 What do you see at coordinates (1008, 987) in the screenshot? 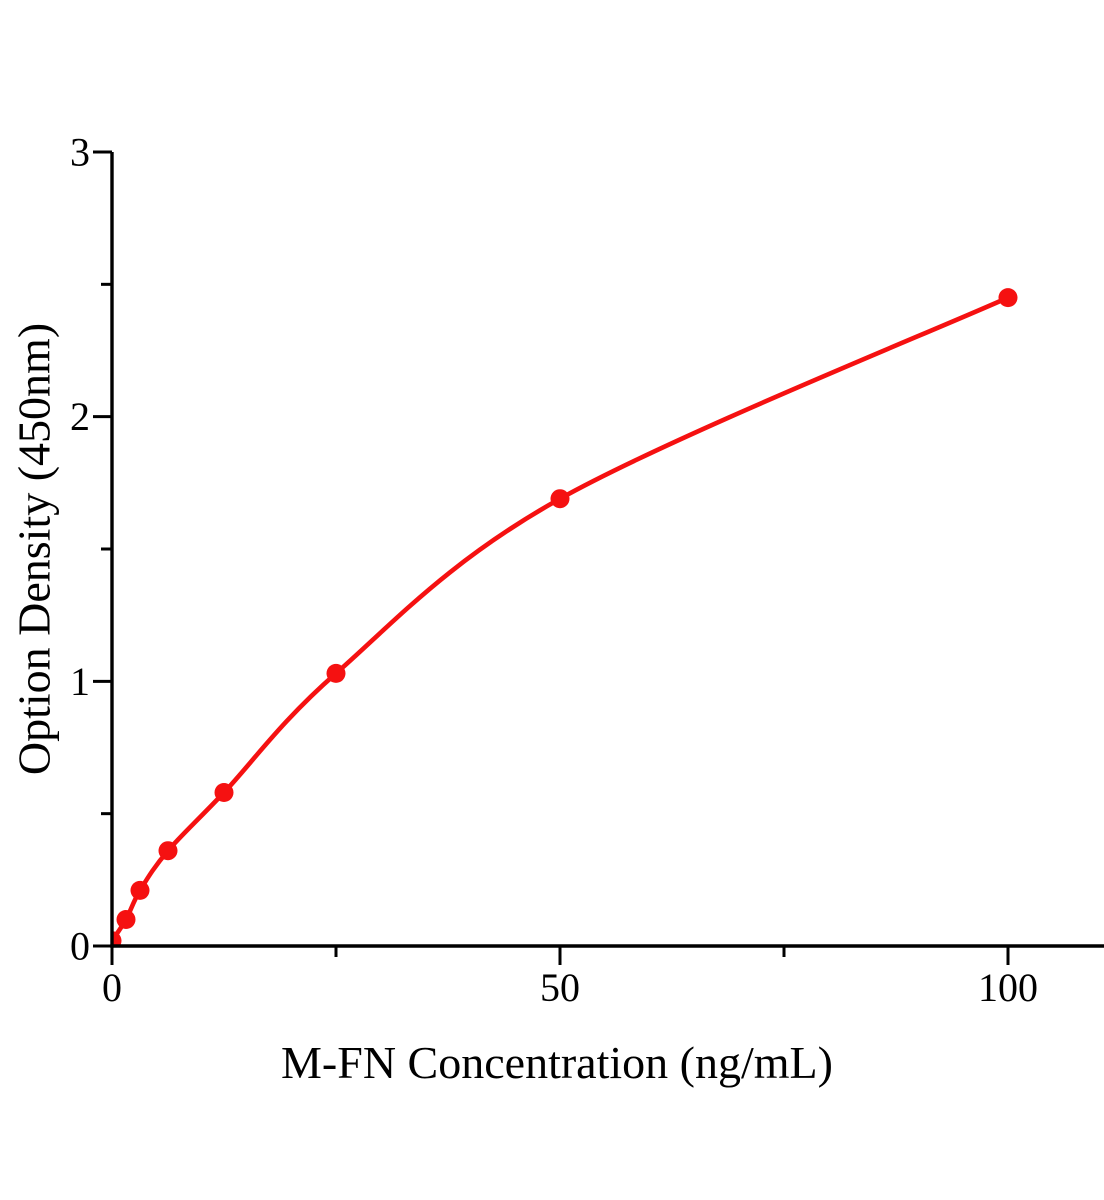
I see `x-tick-label: 100` at bounding box center [1008, 987].